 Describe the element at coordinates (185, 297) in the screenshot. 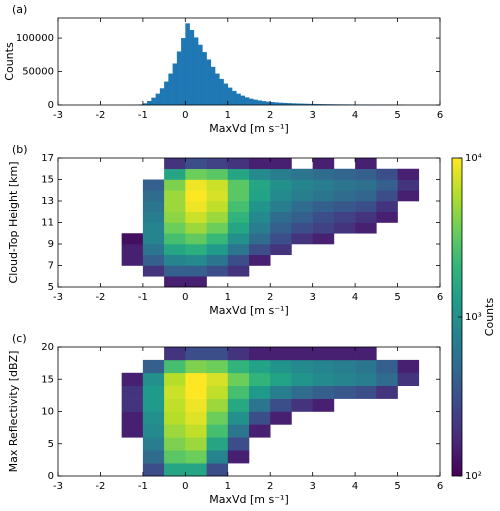

I see `x-tick-label: 0` at that location.